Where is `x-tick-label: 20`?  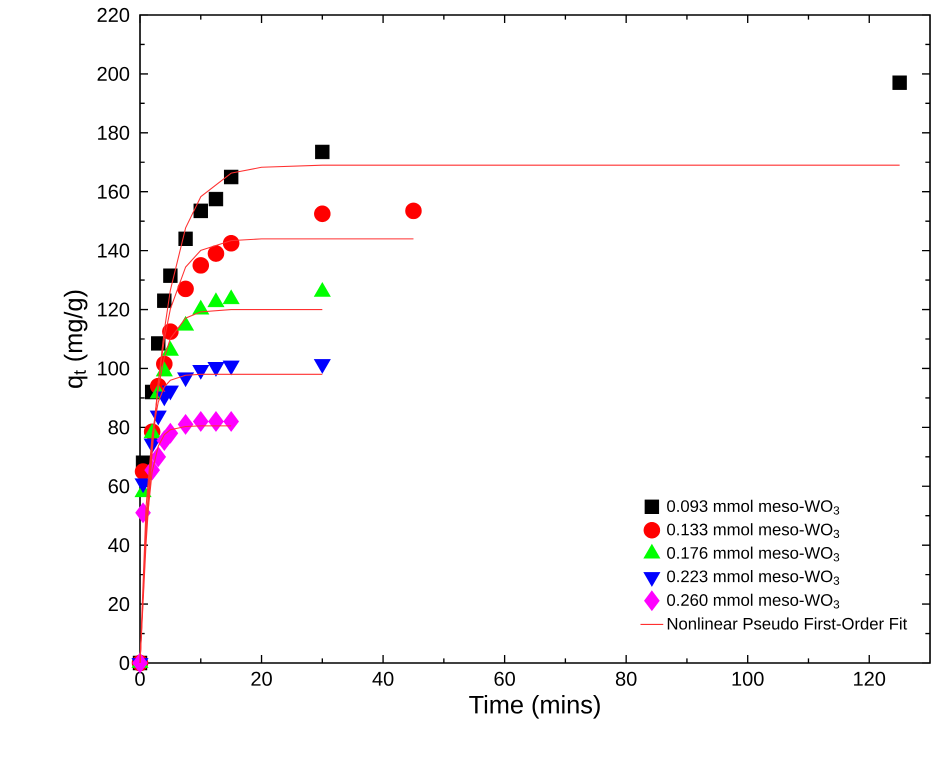
x-tick-label: 20 is located at coordinates (261, 679).